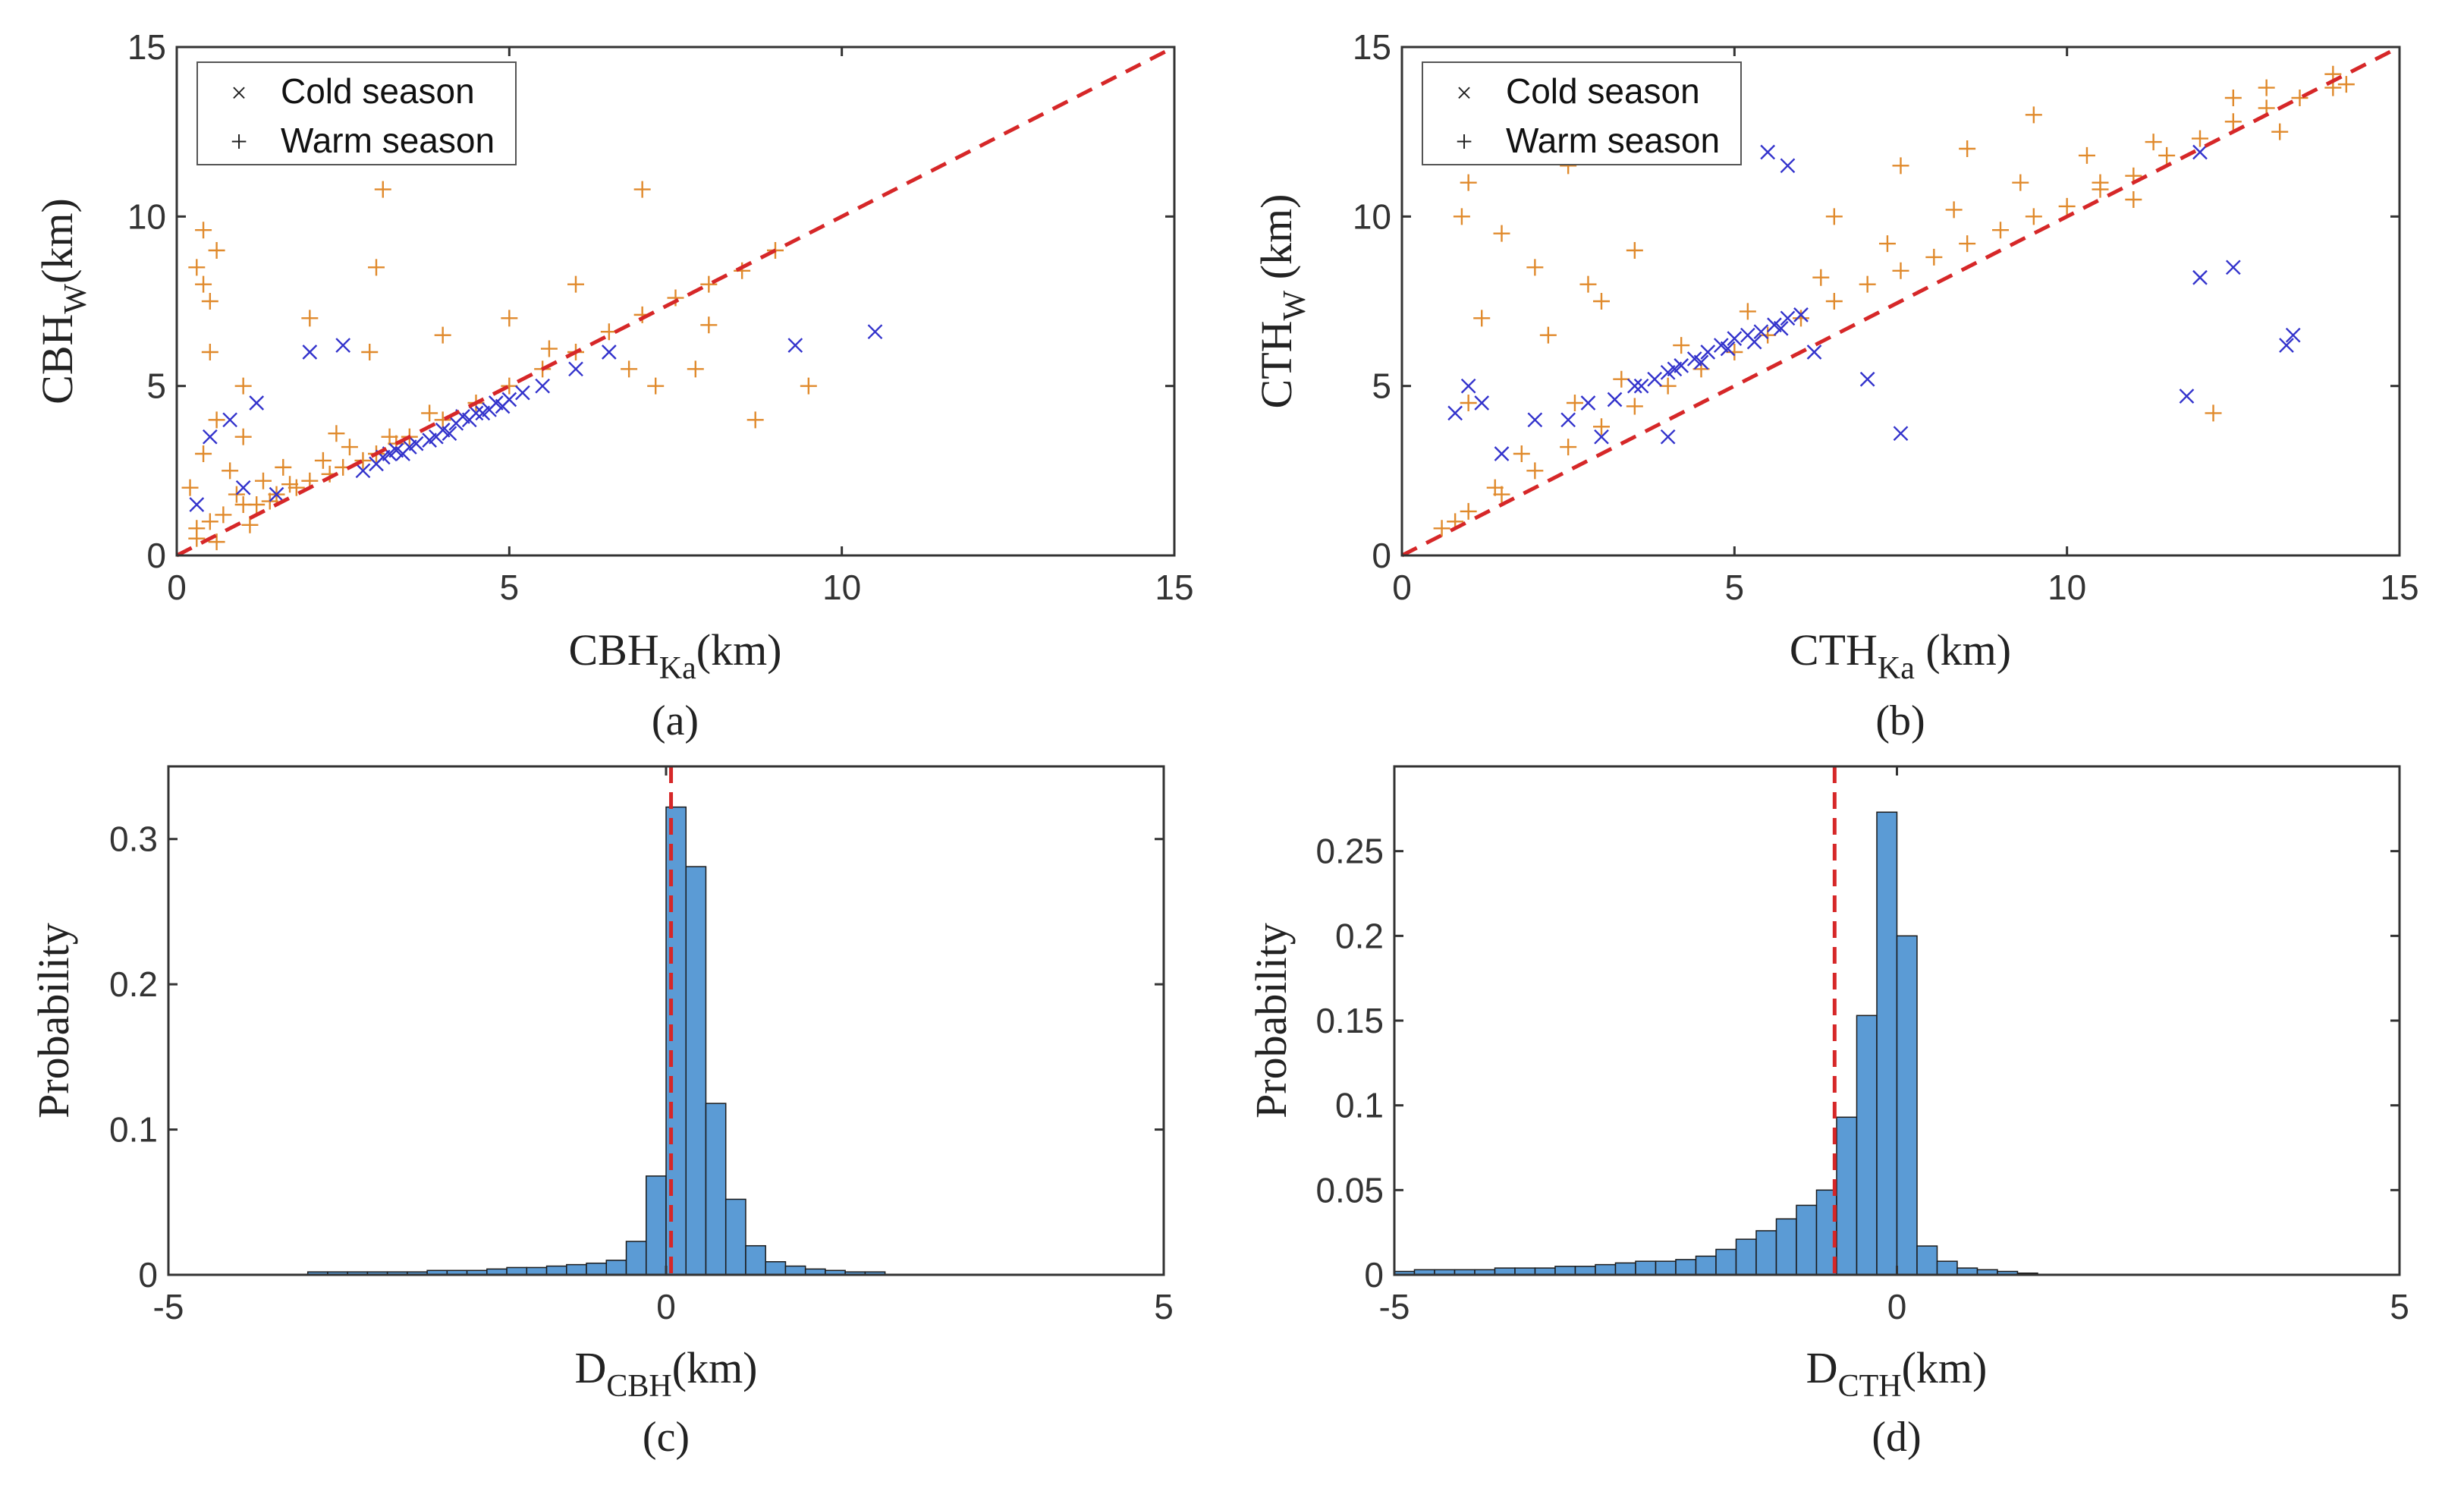 This screenshot has width=2464, height=1485. I want to click on y-tick-label: 10, so click(146, 216).